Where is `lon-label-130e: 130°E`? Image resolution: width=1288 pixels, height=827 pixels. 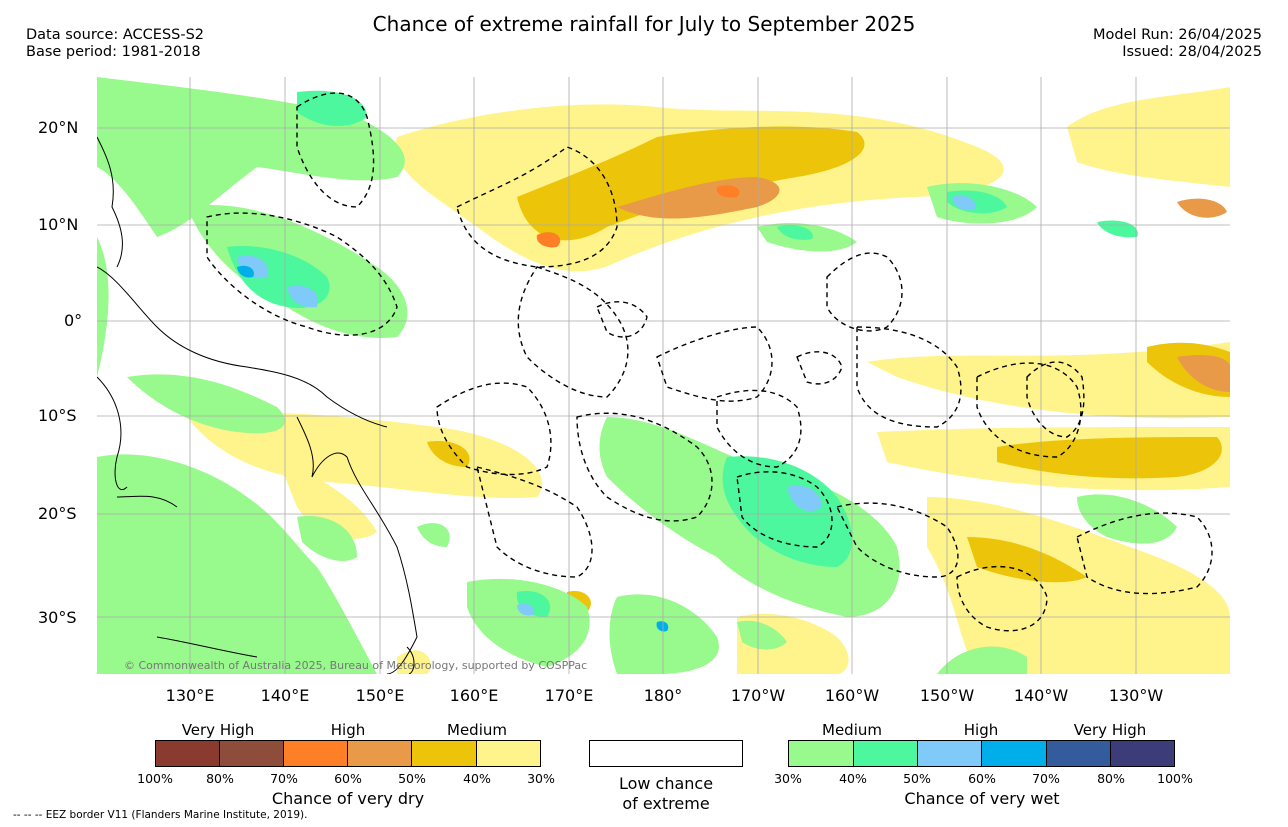
lon-label-130e: 130°E is located at coordinates (190, 695).